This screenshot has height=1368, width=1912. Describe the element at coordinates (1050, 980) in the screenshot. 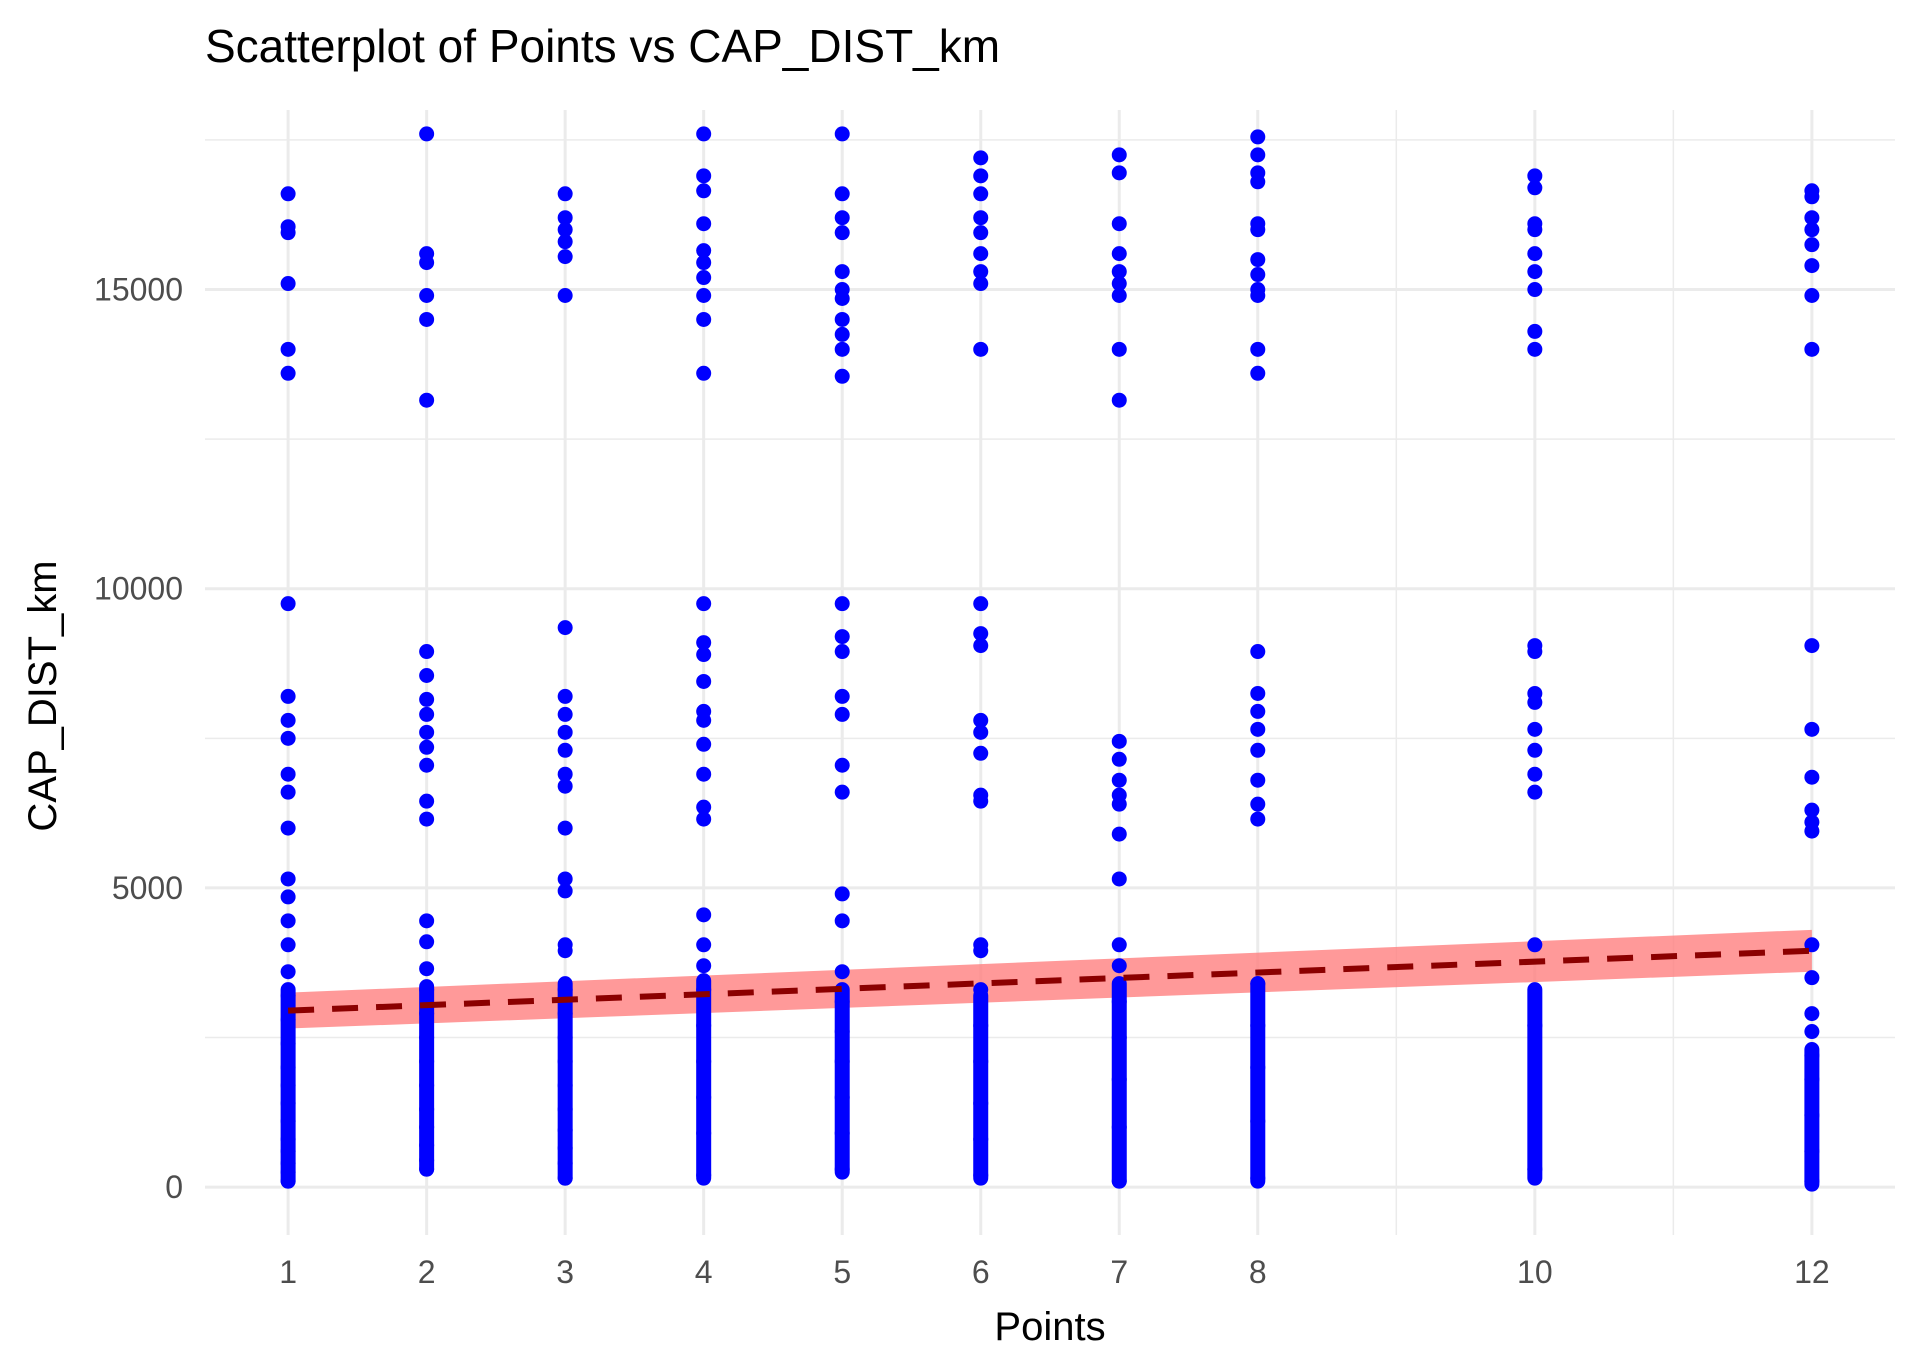

I see `fit-line-layer` at that location.